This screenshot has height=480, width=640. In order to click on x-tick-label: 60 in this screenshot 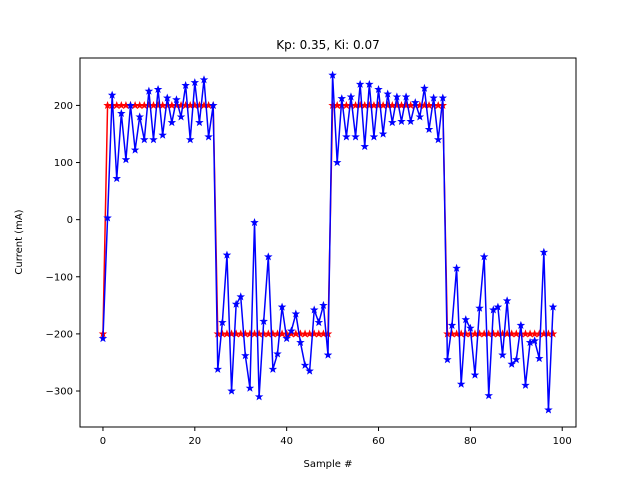, I will do `click(378, 441)`.